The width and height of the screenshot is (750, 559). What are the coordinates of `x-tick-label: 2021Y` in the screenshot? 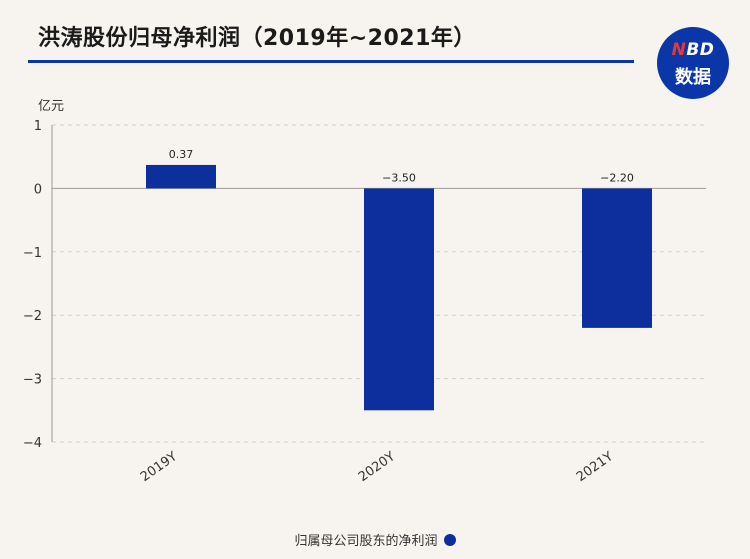 It's located at (595, 467).